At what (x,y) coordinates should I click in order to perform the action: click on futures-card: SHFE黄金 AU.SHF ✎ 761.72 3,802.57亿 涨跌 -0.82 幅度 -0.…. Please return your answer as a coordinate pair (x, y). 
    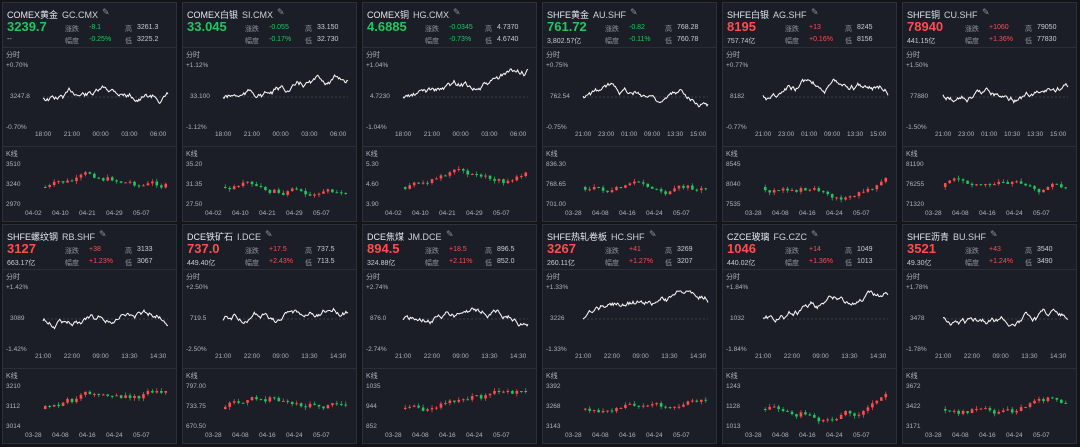
    Looking at the image, I should click on (629, 112).